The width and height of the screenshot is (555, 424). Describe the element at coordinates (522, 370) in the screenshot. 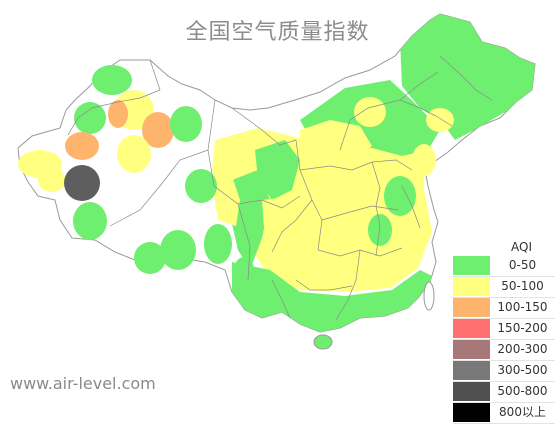

I see `legend-label: 300-500` at that location.